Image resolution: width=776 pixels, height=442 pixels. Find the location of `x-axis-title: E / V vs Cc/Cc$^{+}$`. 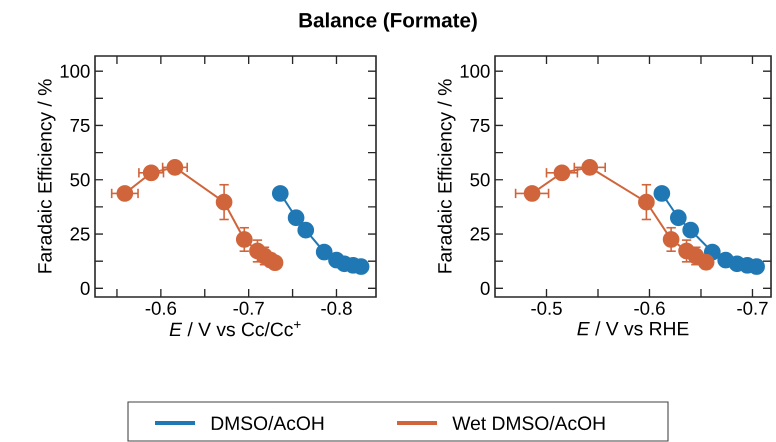

x-axis-title: E / V vs Cc/Cc$^{+}$ is located at coordinates (235, 328).